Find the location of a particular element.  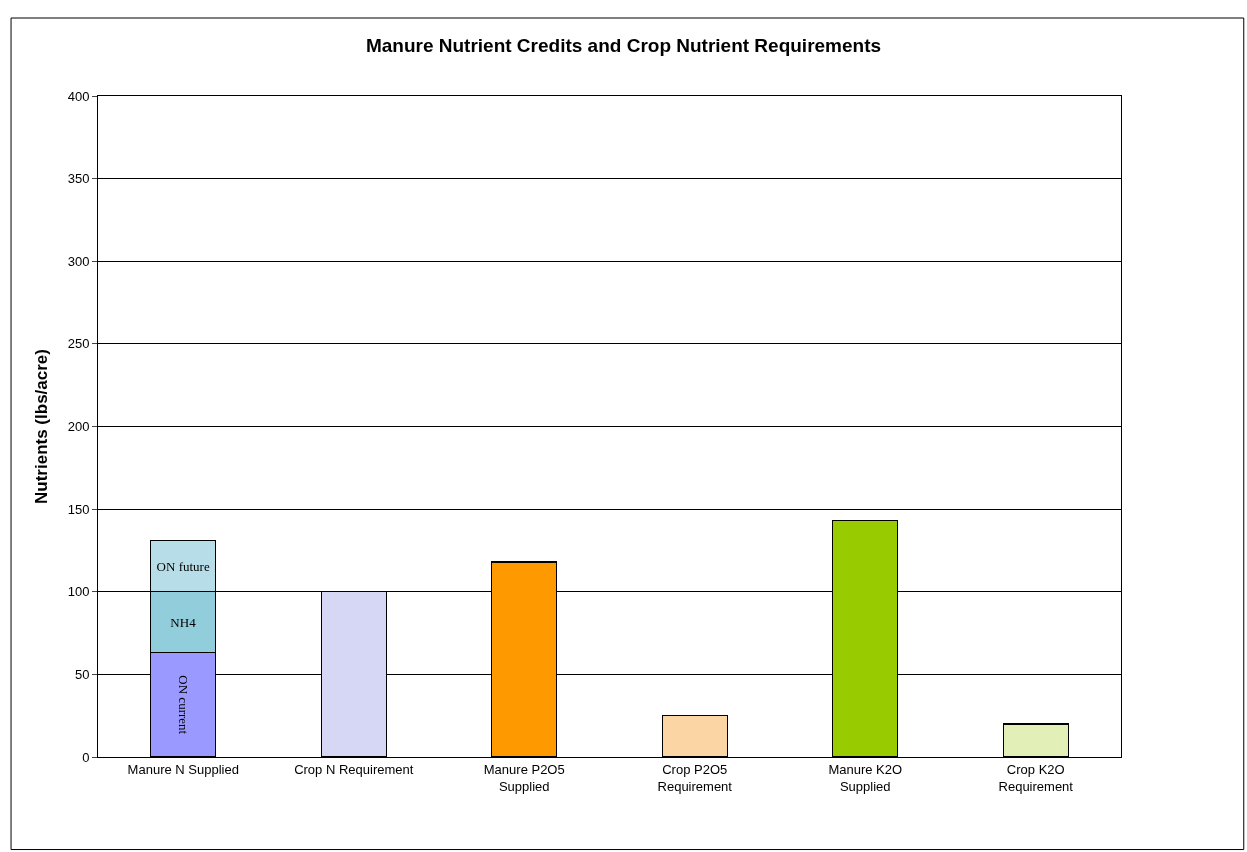

series-label: ON current is located at coordinates (183, 705).